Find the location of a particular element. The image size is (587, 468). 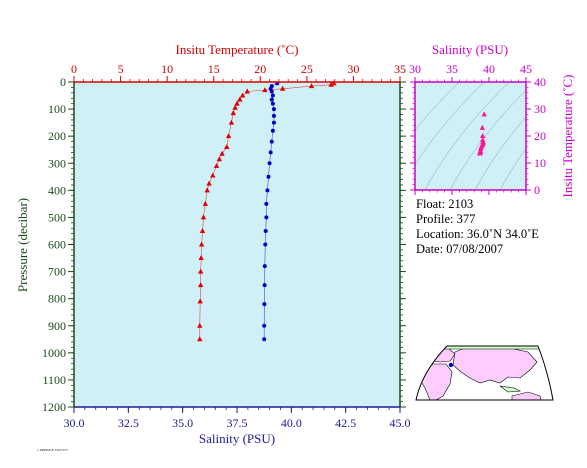

main-plot-series is located at coordinates (267, 211).